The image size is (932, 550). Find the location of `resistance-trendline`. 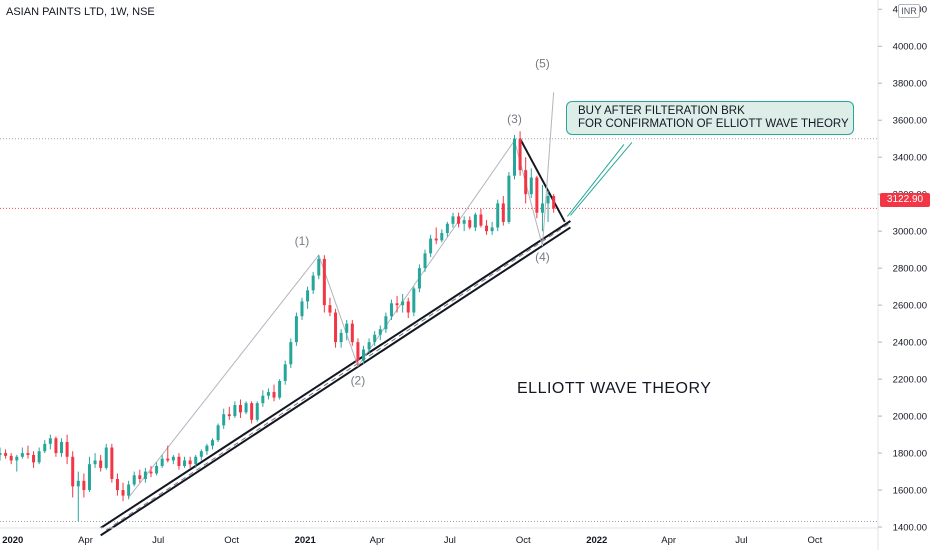

resistance-trendline is located at coordinates (542, 180).